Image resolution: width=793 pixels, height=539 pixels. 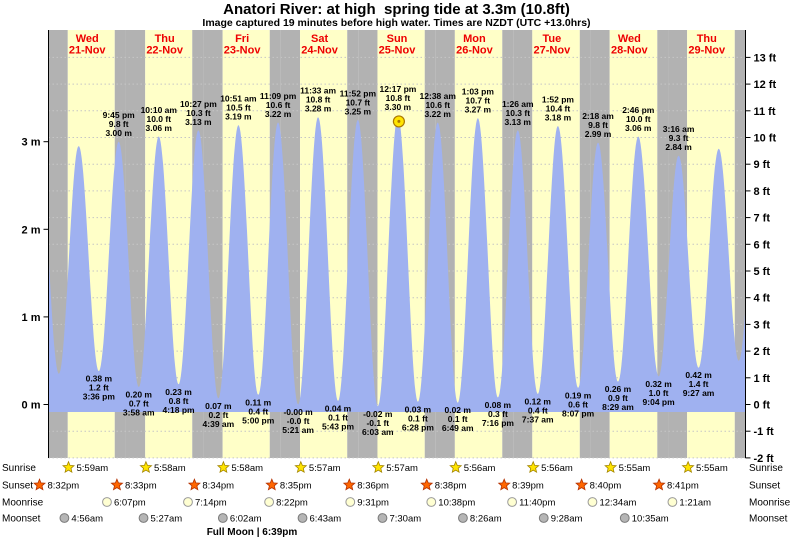 I want to click on low-tide-label: -0.00 m, so click(x=298, y=412).